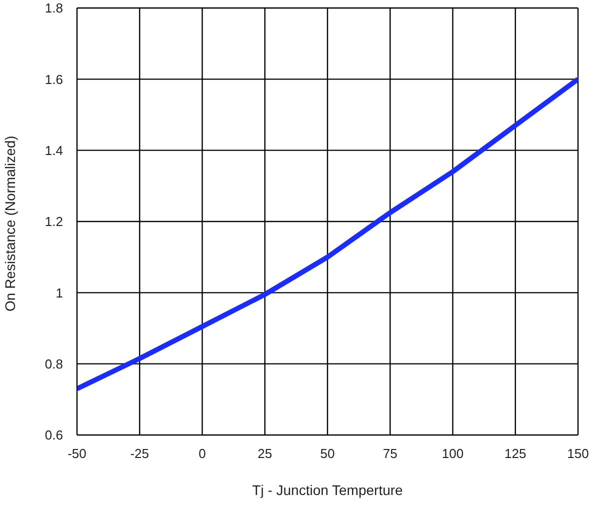 The image size is (598, 519). Describe the element at coordinates (140, 454) in the screenshot. I see `x-tick-label: -25` at that location.